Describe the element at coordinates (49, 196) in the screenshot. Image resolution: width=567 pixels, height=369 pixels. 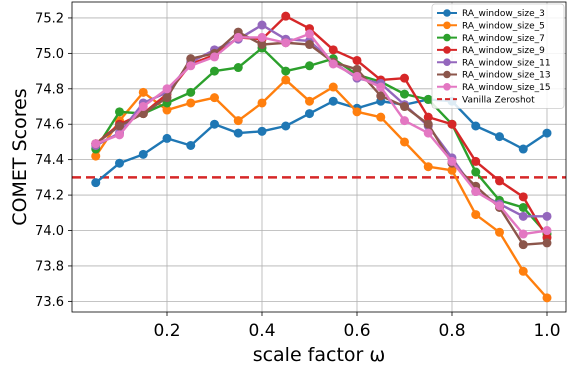
I see `y-tick-label: 74.2` at that location.